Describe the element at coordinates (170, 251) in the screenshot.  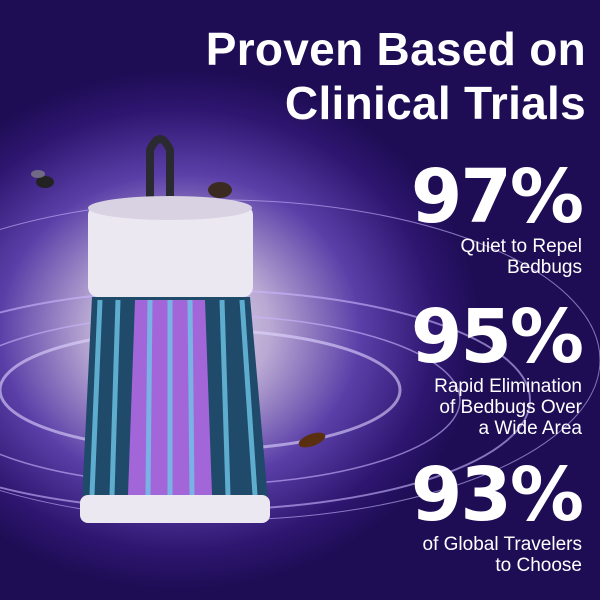
I see `lamp-cap` at that location.